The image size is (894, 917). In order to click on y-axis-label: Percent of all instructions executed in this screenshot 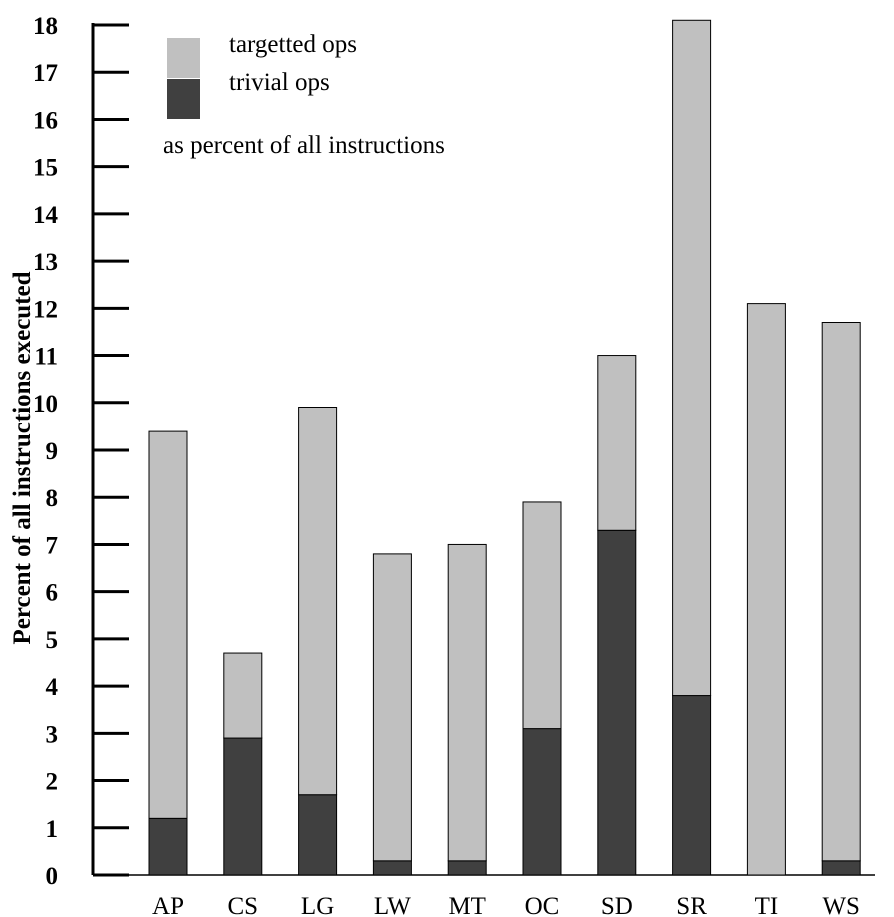, I will do `click(22, 457)`.